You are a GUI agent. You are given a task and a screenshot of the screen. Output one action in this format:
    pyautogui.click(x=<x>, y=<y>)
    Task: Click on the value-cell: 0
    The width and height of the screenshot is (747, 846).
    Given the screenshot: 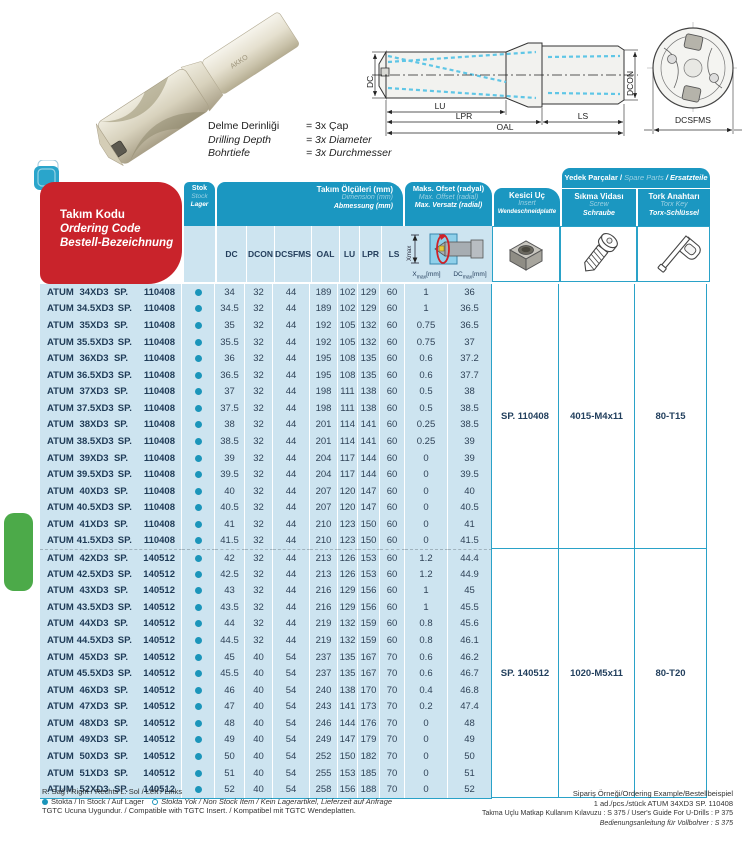 What is the action you would take?
    pyautogui.click(x=426, y=723)
    